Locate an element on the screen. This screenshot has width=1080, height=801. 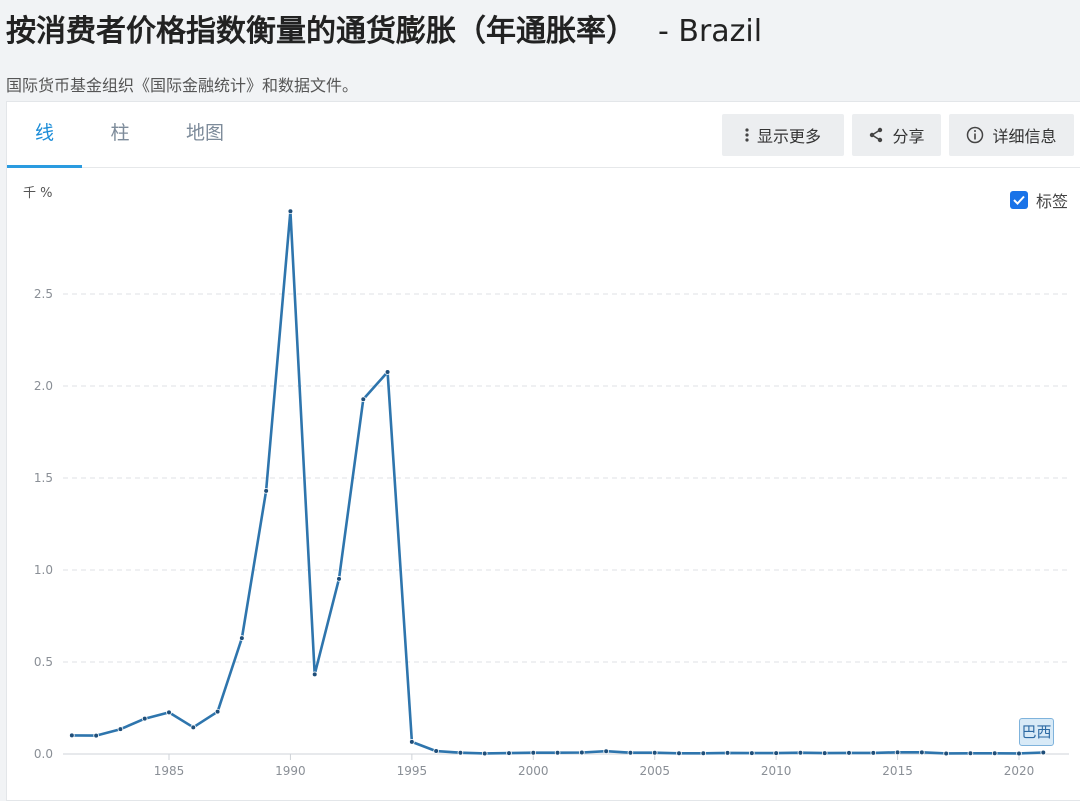
tab-map: 地图 is located at coordinates (204, 133).